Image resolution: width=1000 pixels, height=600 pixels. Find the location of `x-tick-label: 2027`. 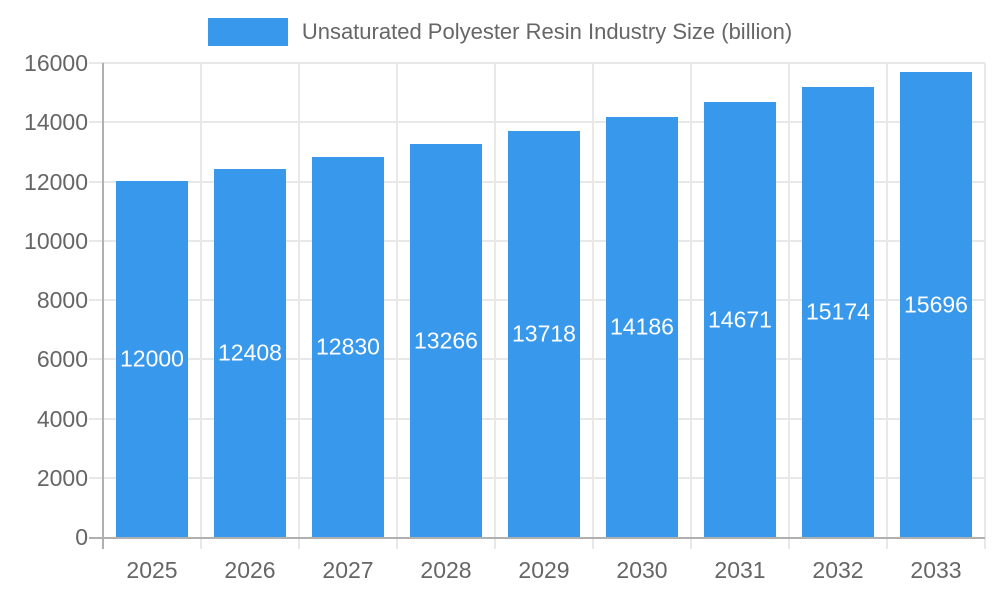

x-tick-label: 2027 is located at coordinates (348, 570).